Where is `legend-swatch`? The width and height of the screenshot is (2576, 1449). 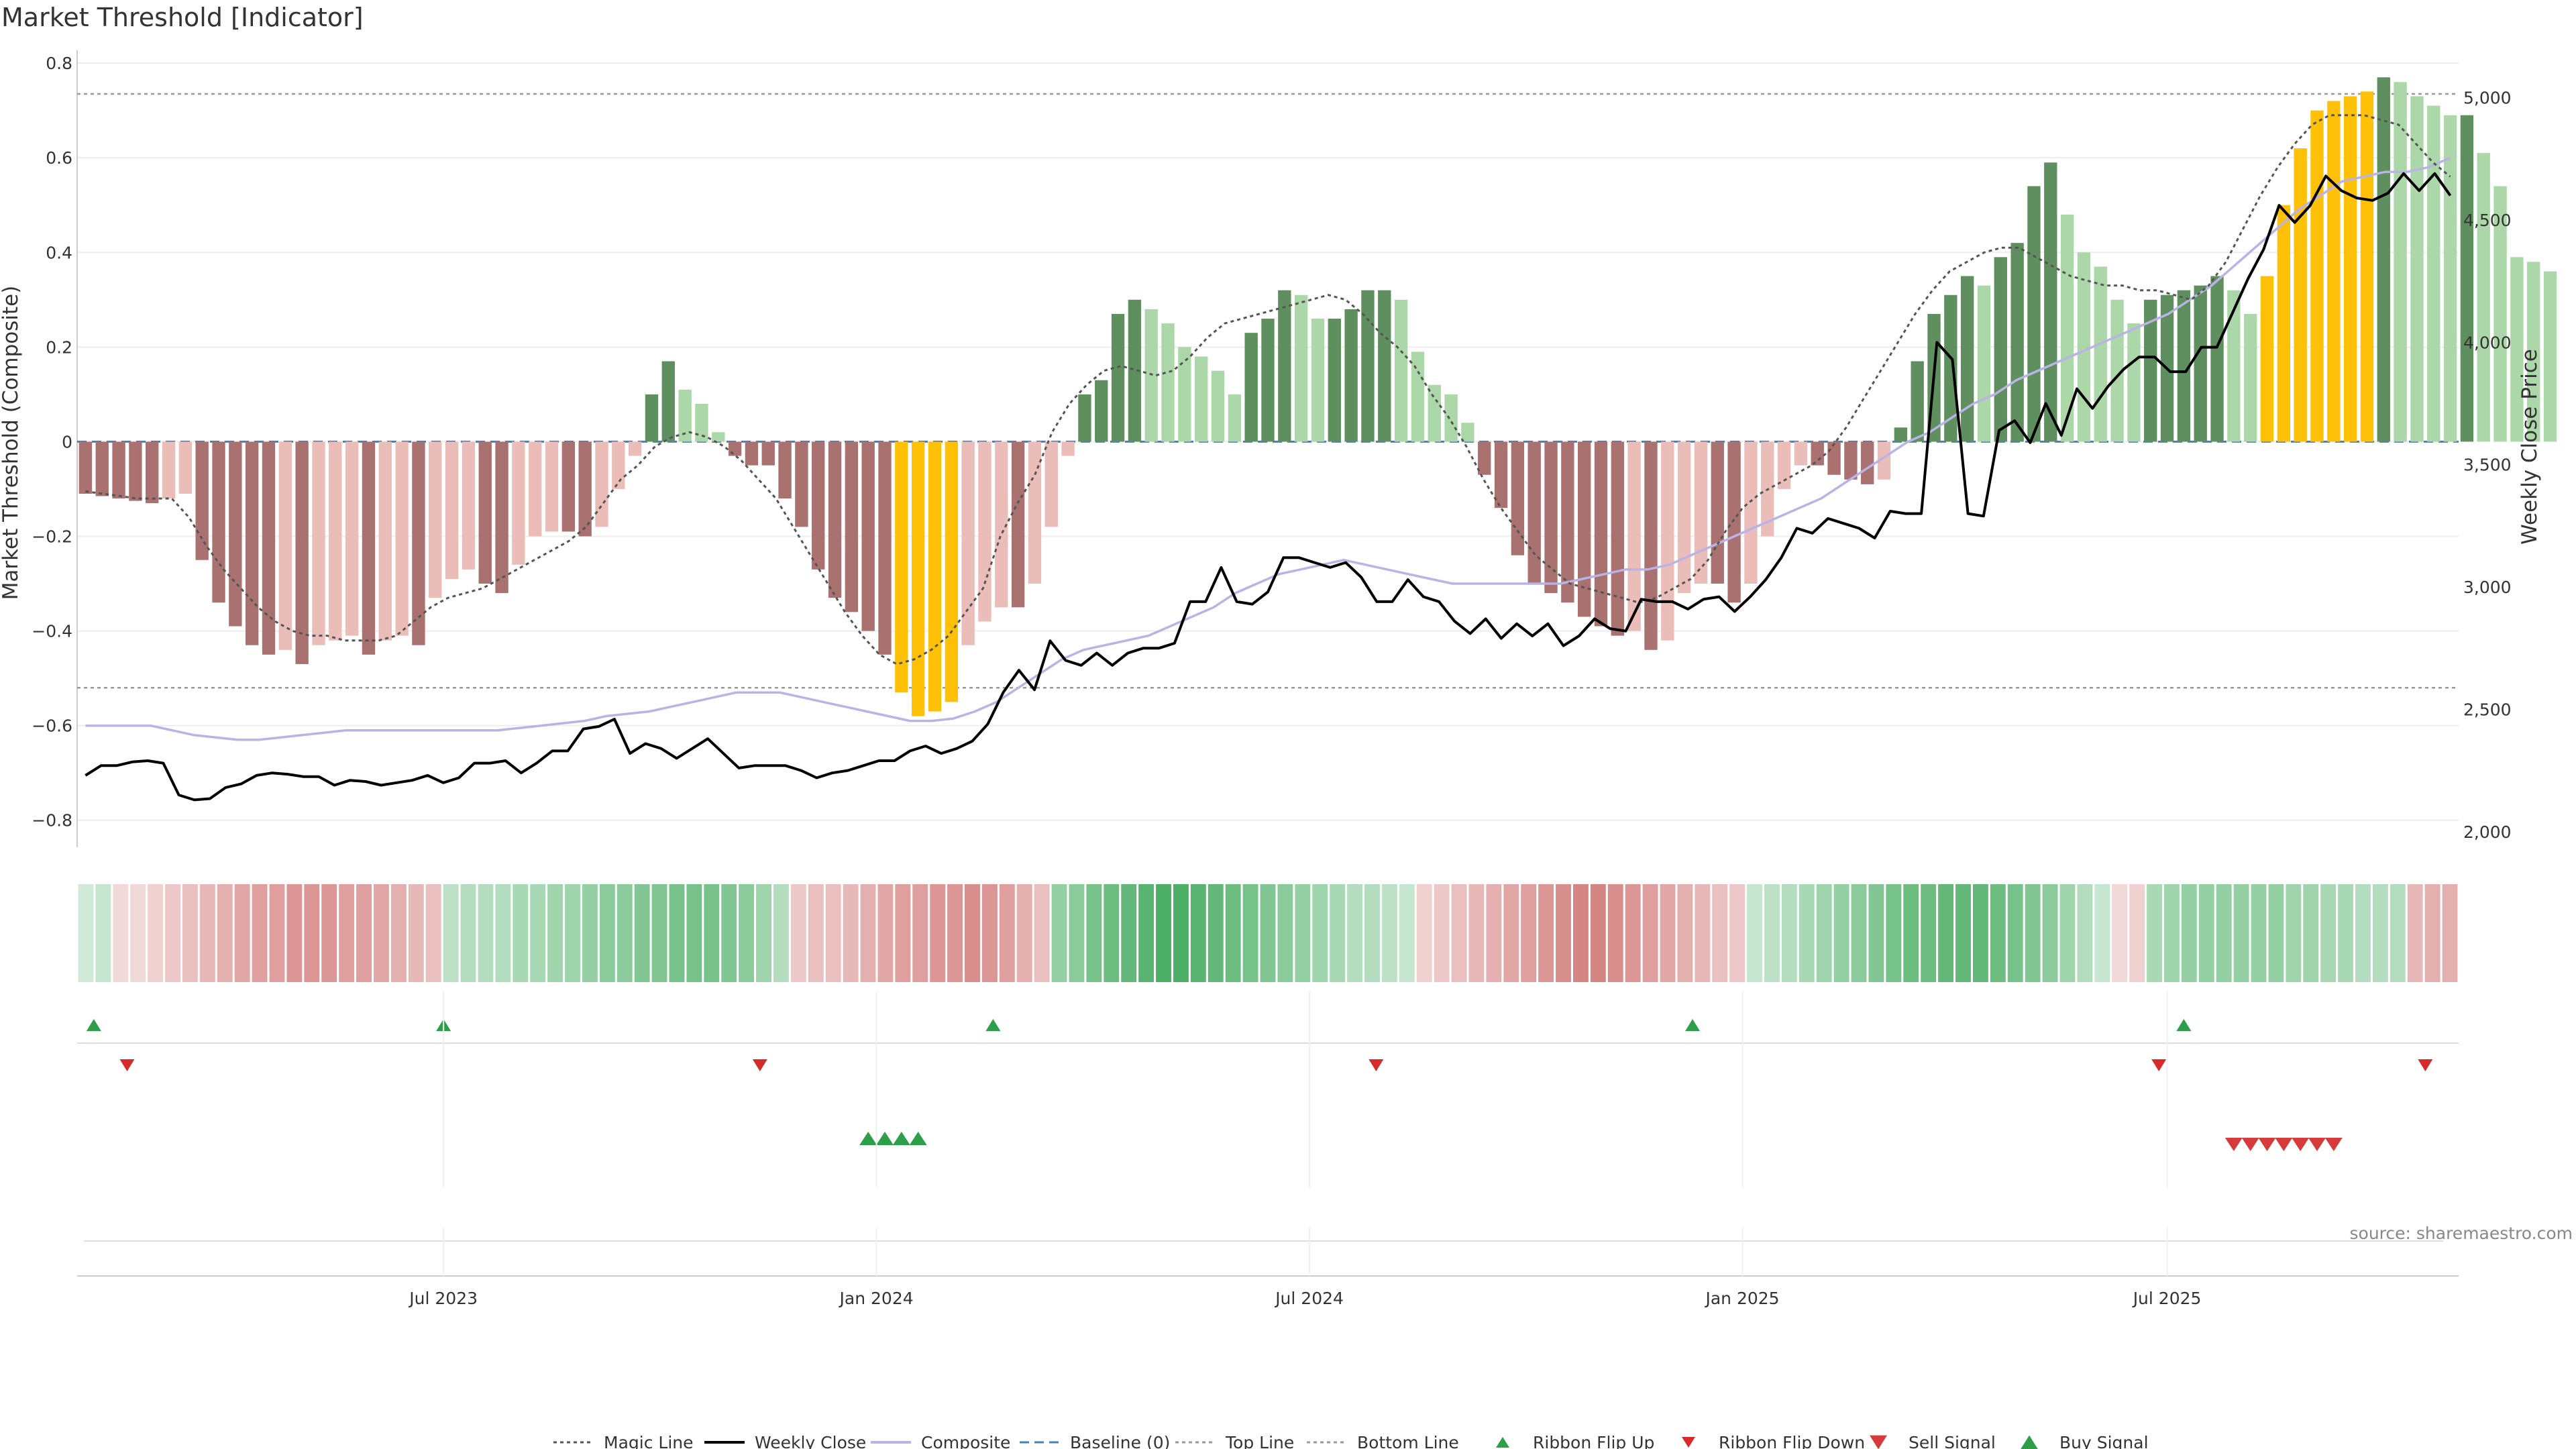
legend-swatch is located at coordinates (2029, 1442).